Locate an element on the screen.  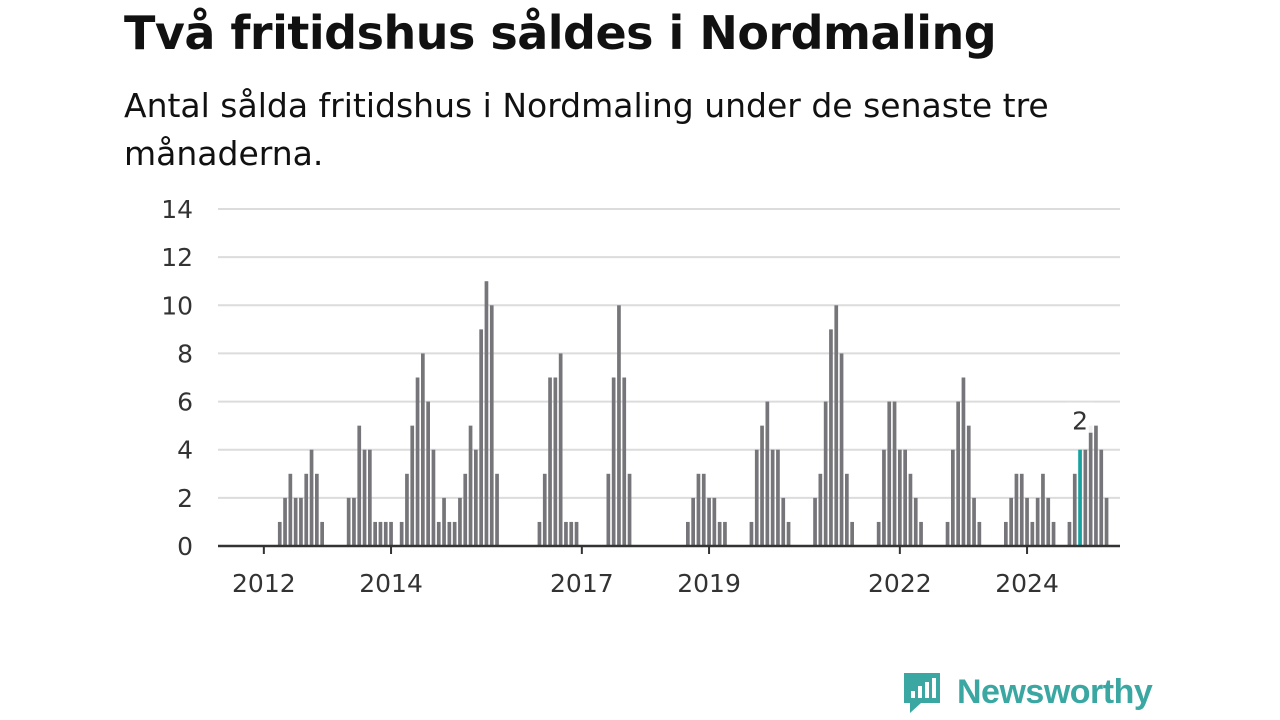
y-tick-label: 8 is located at coordinates (185, 353).